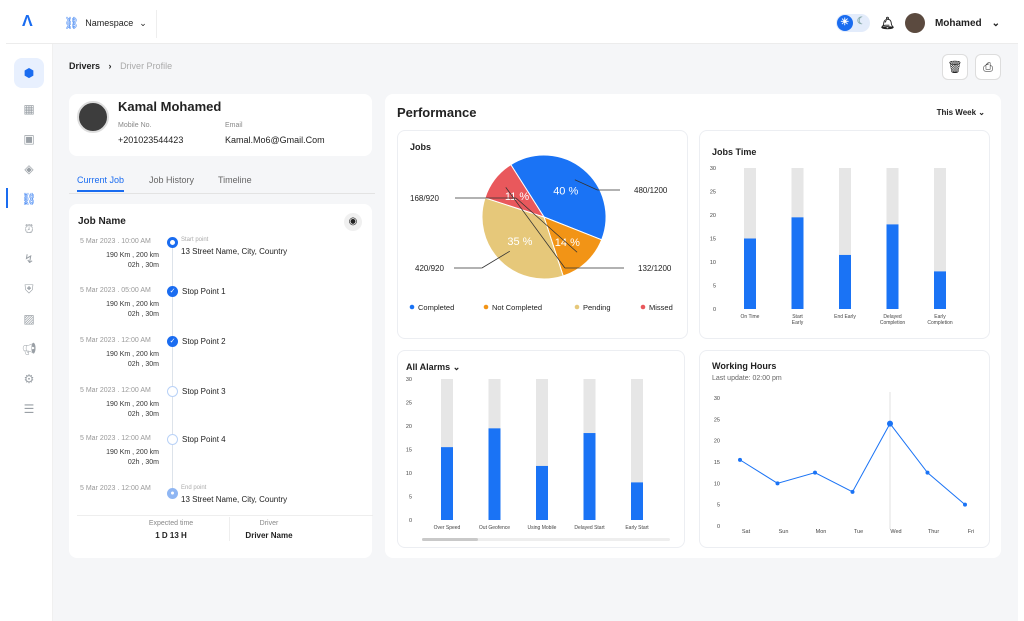  What do you see at coordinates (194, 488) in the screenshot?
I see `stop-subtitle: End point` at bounding box center [194, 488].